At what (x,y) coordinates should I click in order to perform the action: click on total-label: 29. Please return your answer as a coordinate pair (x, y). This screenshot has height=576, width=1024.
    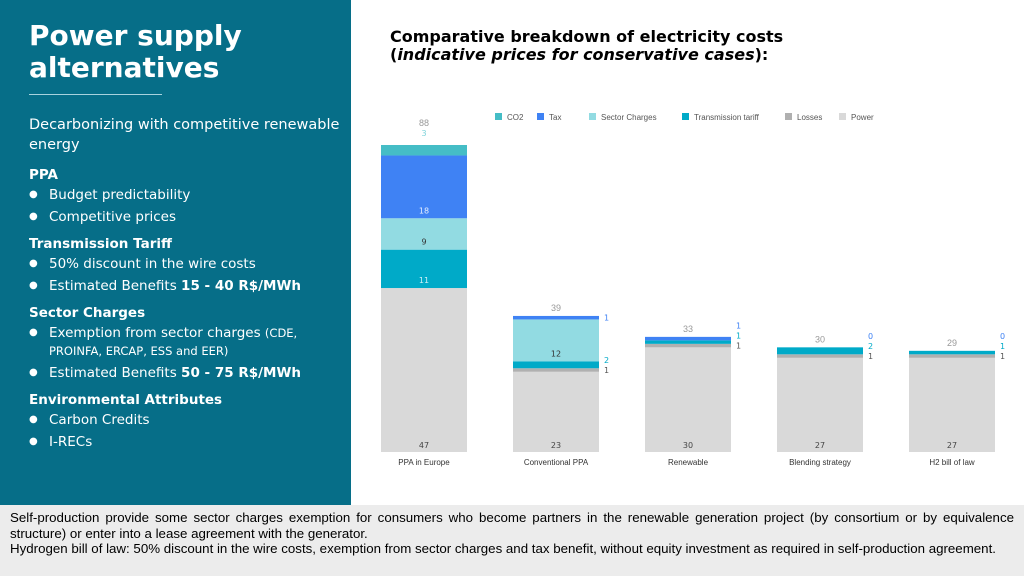
    Looking at the image, I should click on (952, 343).